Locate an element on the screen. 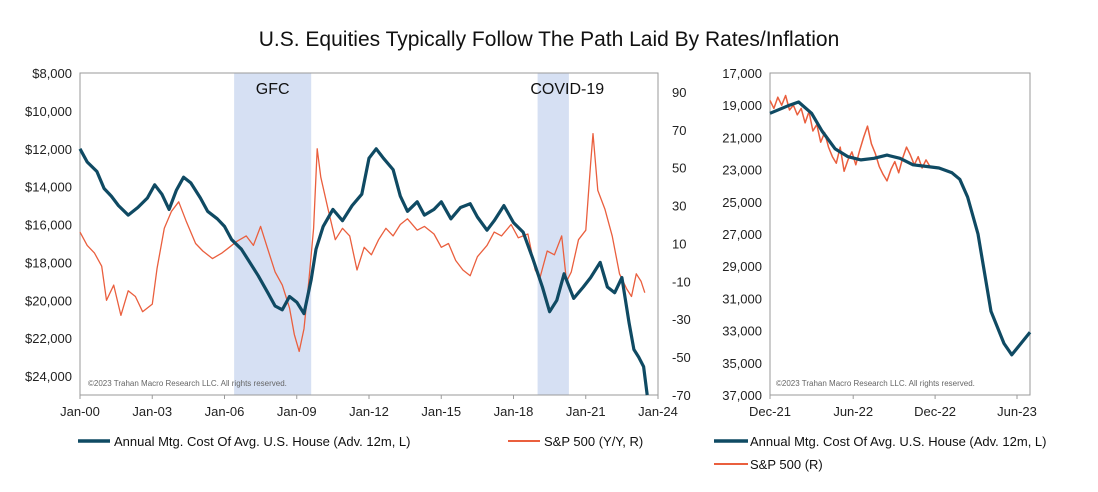  right-chart-x-tick: Jun-23 is located at coordinates (1017, 411).